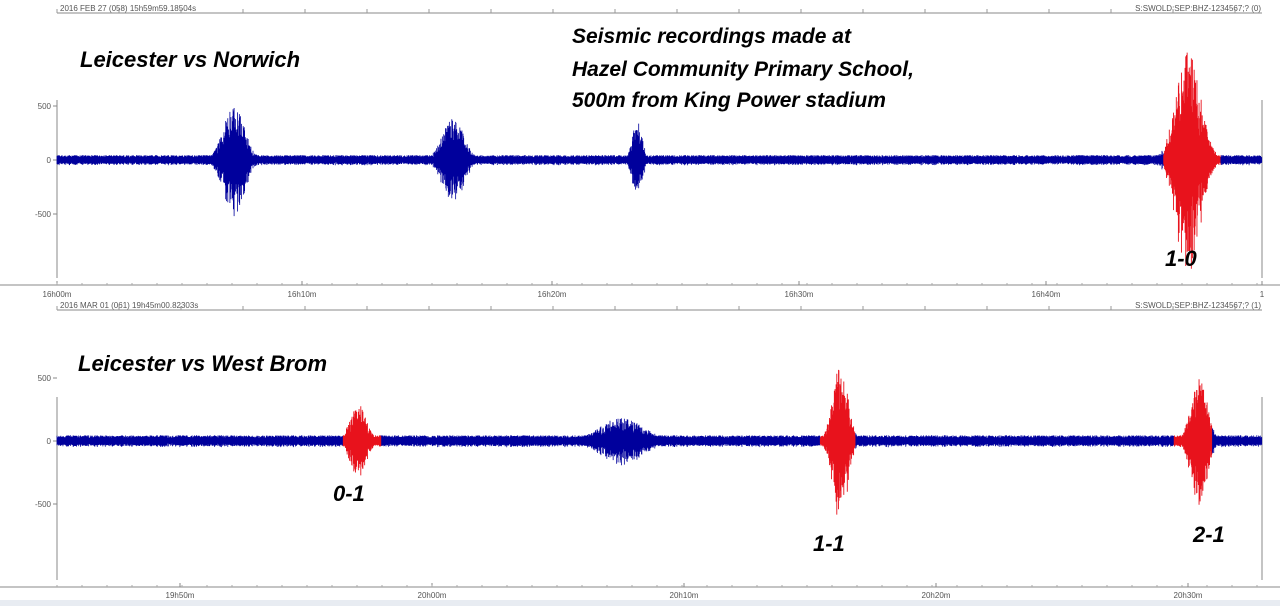 The width and height of the screenshot is (1280, 606). What do you see at coordinates (712, 36) in the screenshot?
I see `annotation-line: Seismic recordings made at` at bounding box center [712, 36].